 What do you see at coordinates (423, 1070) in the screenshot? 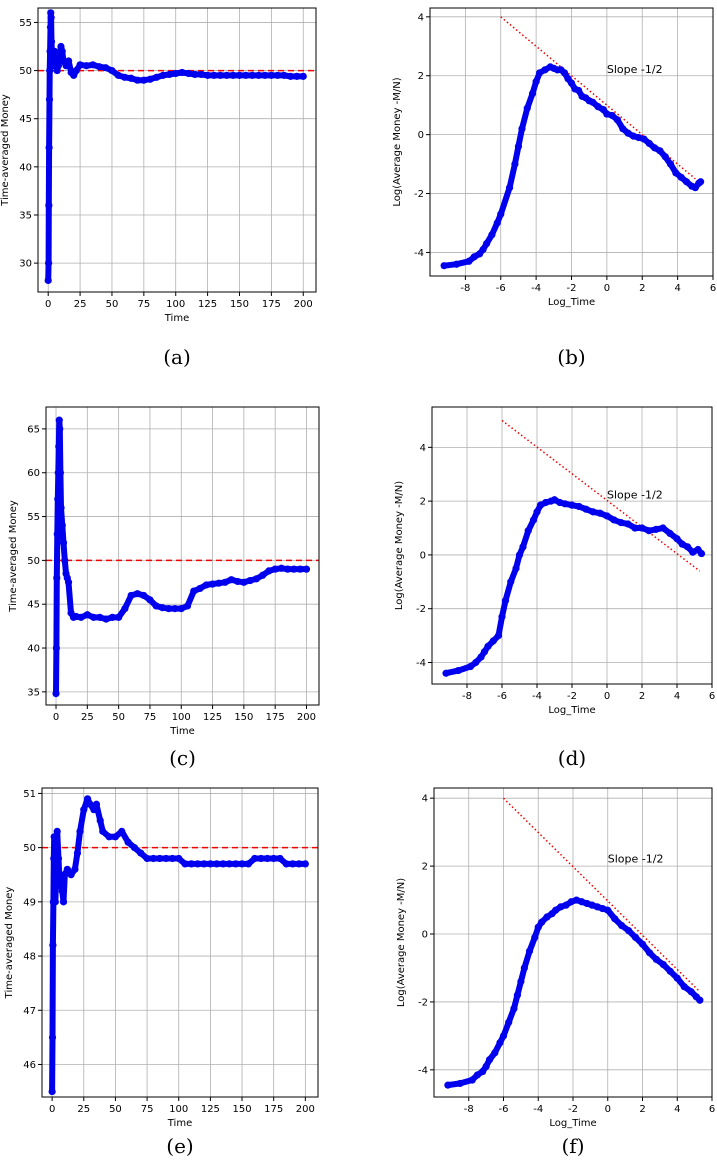
I see `y-tick-label: -4` at bounding box center [423, 1070].